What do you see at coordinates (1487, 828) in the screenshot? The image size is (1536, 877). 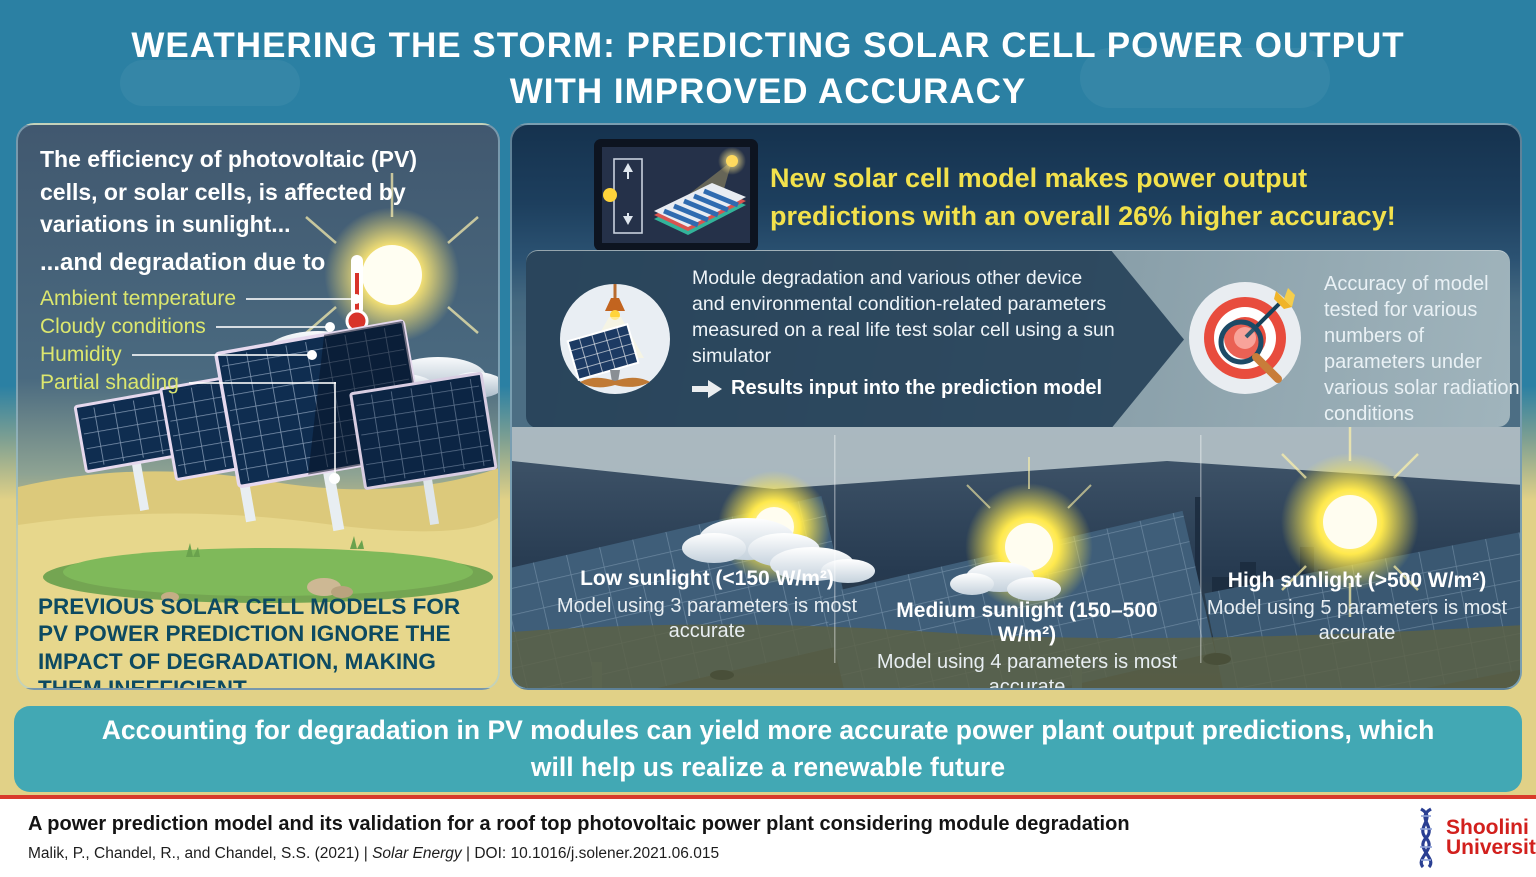 I see `logo-line1: Shoolini` at bounding box center [1487, 828].